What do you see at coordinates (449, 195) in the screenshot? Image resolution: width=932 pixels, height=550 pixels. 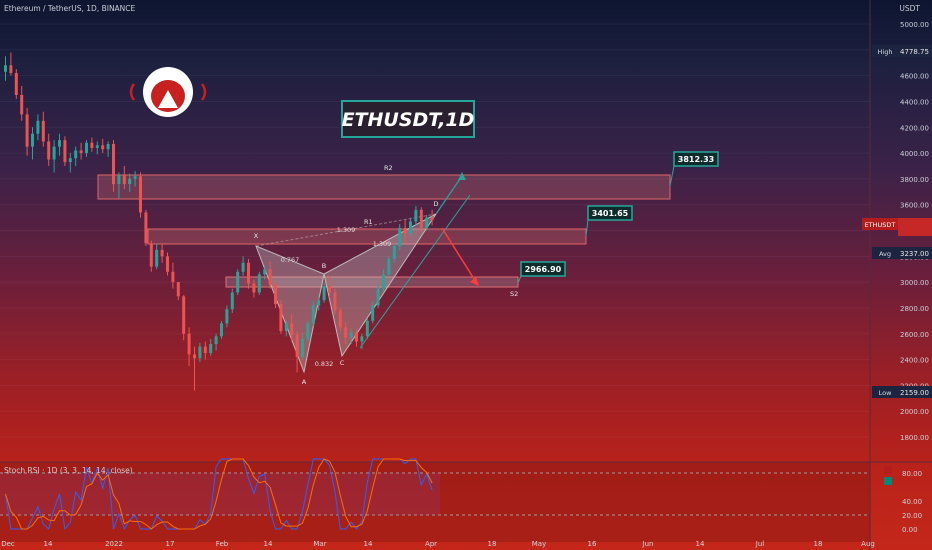 I see `up-arrow-path` at bounding box center [449, 195].